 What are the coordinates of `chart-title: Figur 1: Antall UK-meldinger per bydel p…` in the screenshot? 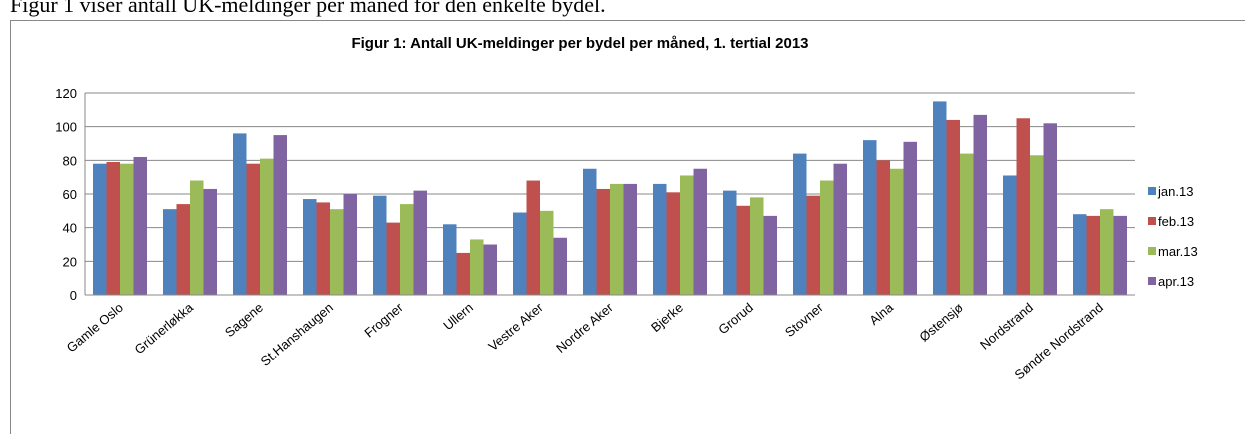 It's located at (579, 43).